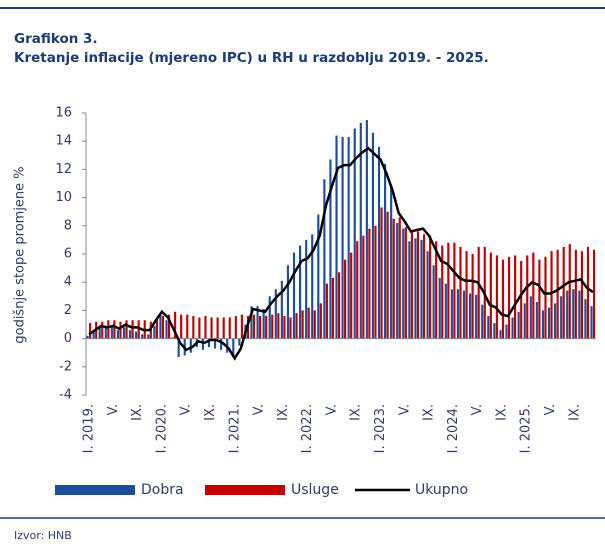 The width and height of the screenshot is (605, 548). I want to click on x-tick-label: I. 2025., so click(526, 428).